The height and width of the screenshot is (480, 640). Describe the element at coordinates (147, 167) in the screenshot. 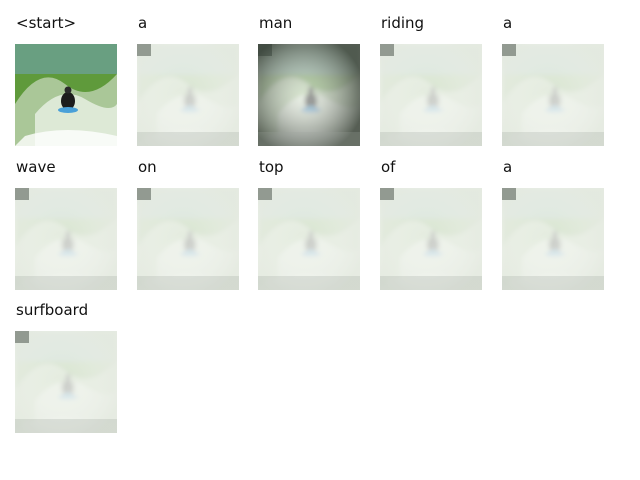

I see `caption-word: on` at that location.